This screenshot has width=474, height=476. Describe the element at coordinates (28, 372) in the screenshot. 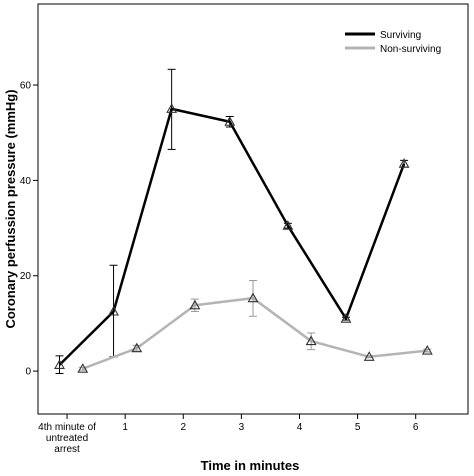

I see `y-tick-label-0: 0` at that location.